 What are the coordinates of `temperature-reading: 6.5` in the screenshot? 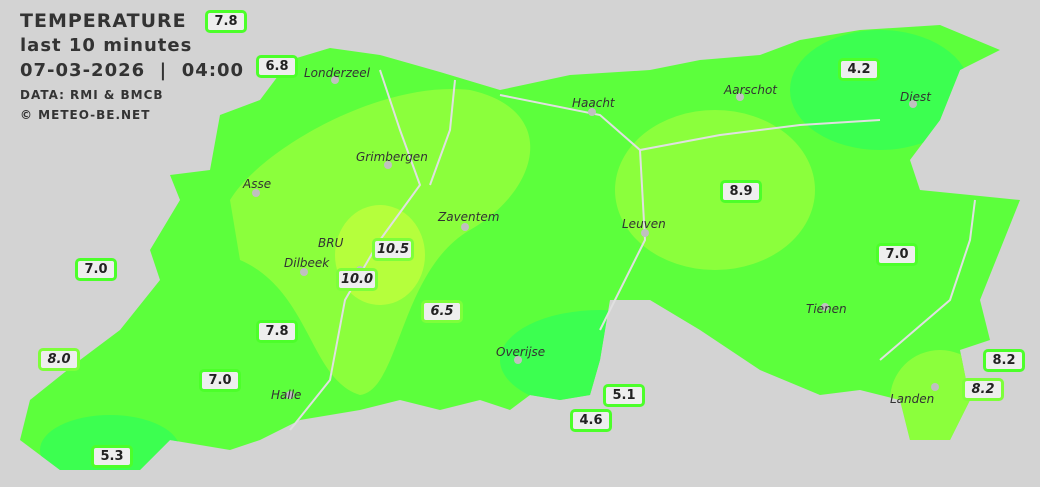 It's located at (442, 311).